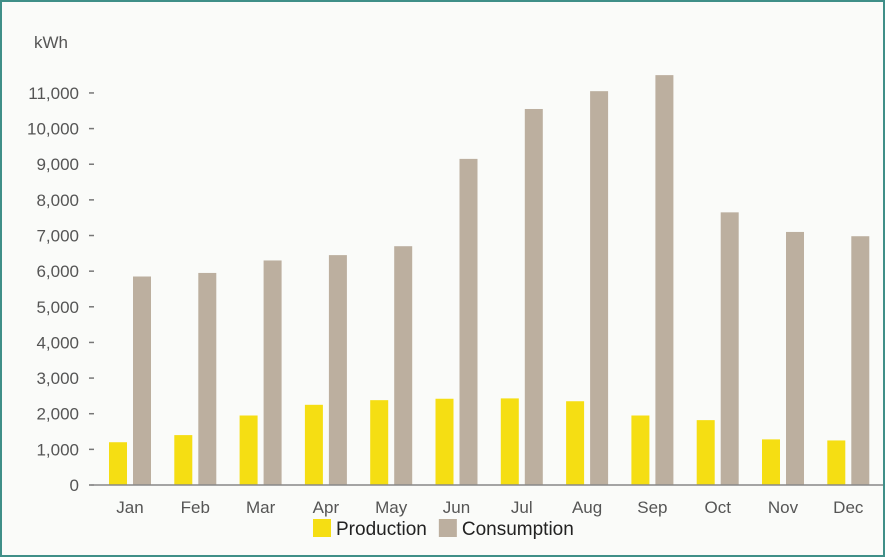 Image resolution: width=885 pixels, height=557 pixels. Describe the element at coordinates (57, 378) in the screenshot. I see `y-tick-label: 3,000` at that location.